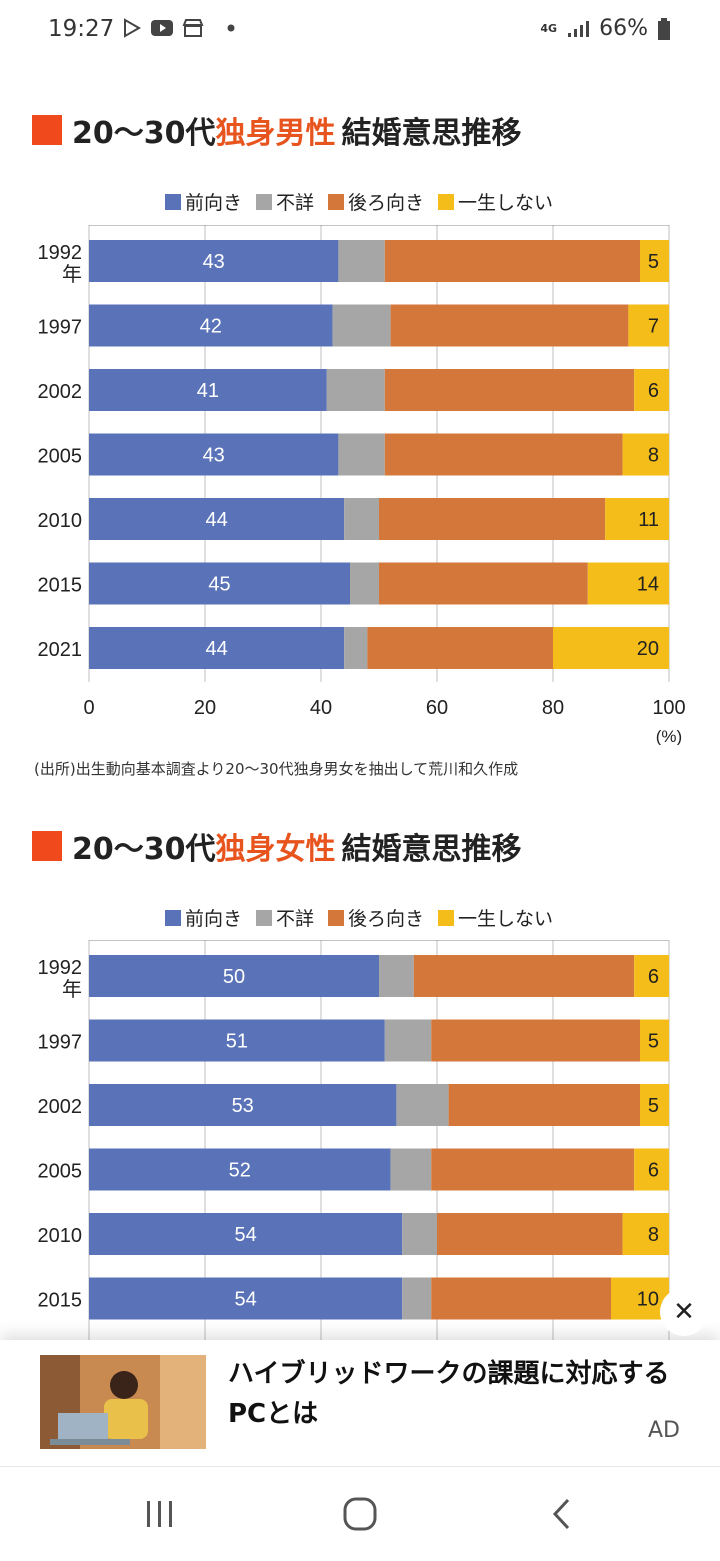 The width and height of the screenshot is (720, 1561). Describe the element at coordinates (360, 31) in the screenshot. I see `status-bar: 19:27 4G 66%` at that location.